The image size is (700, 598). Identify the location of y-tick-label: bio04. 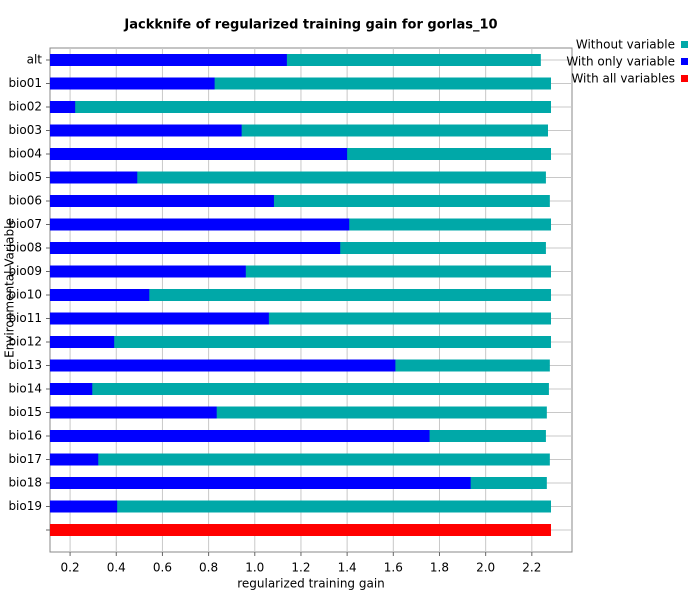
(25, 154).